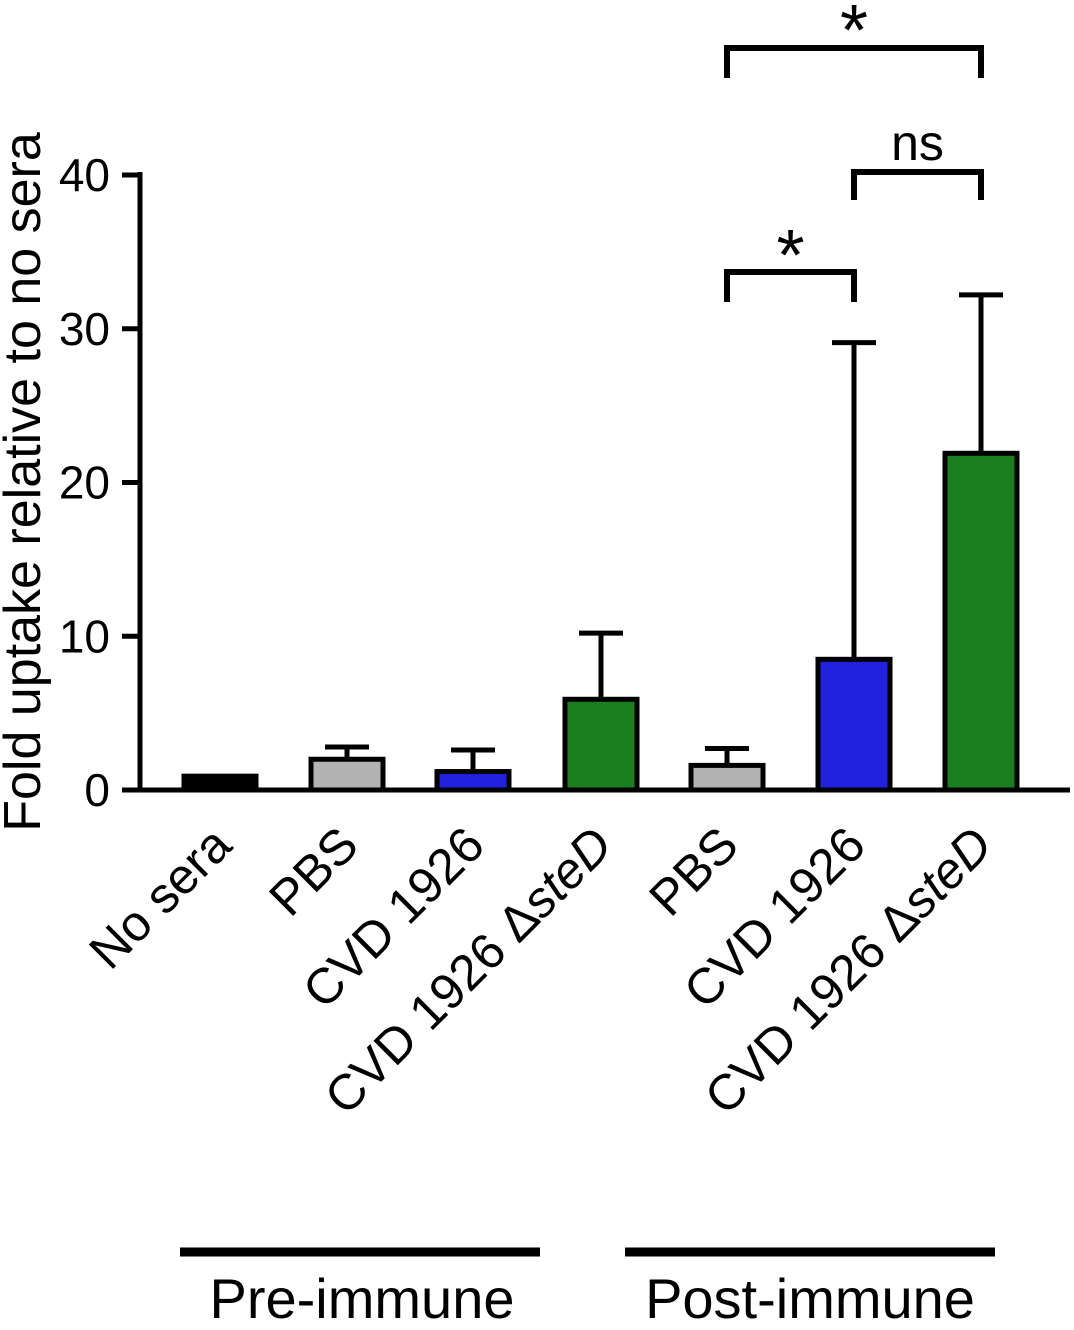  I want to click on y-tick-label: 30, so click(84, 329).